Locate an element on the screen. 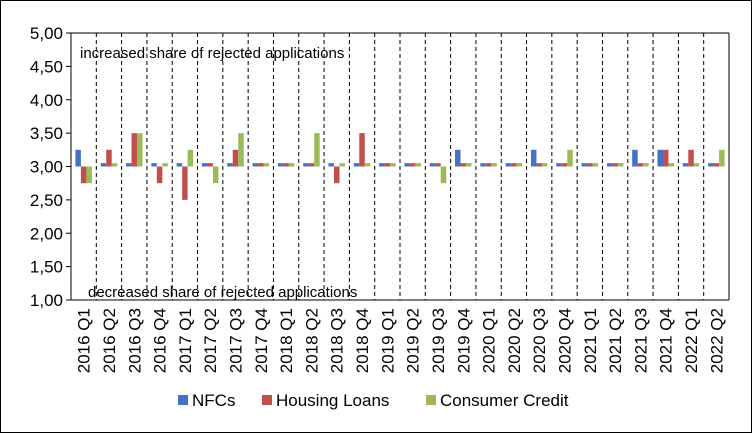  legend-label: Housing Loans is located at coordinates (332, 400).